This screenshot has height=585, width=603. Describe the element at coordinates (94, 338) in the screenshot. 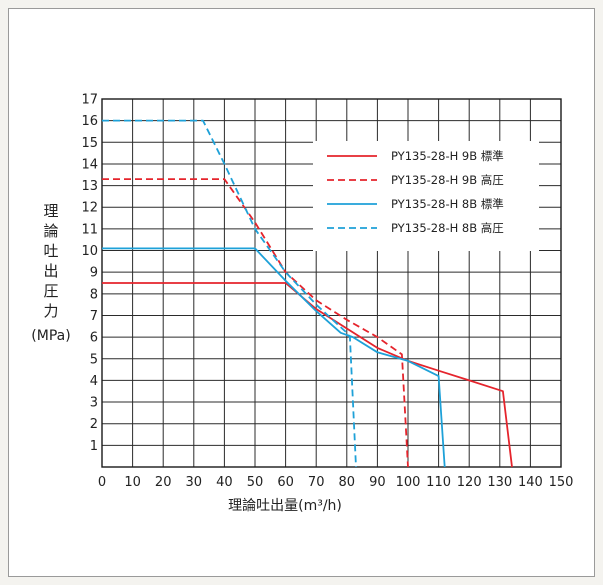

I see `y-tick-label: 6` at that location.